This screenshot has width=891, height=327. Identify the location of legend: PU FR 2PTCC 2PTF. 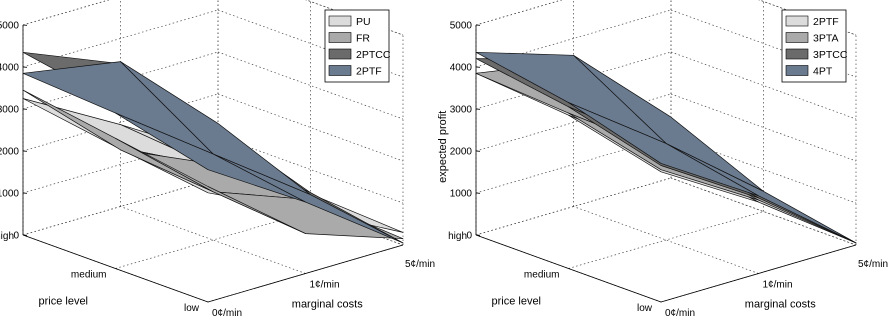
(357, 46).